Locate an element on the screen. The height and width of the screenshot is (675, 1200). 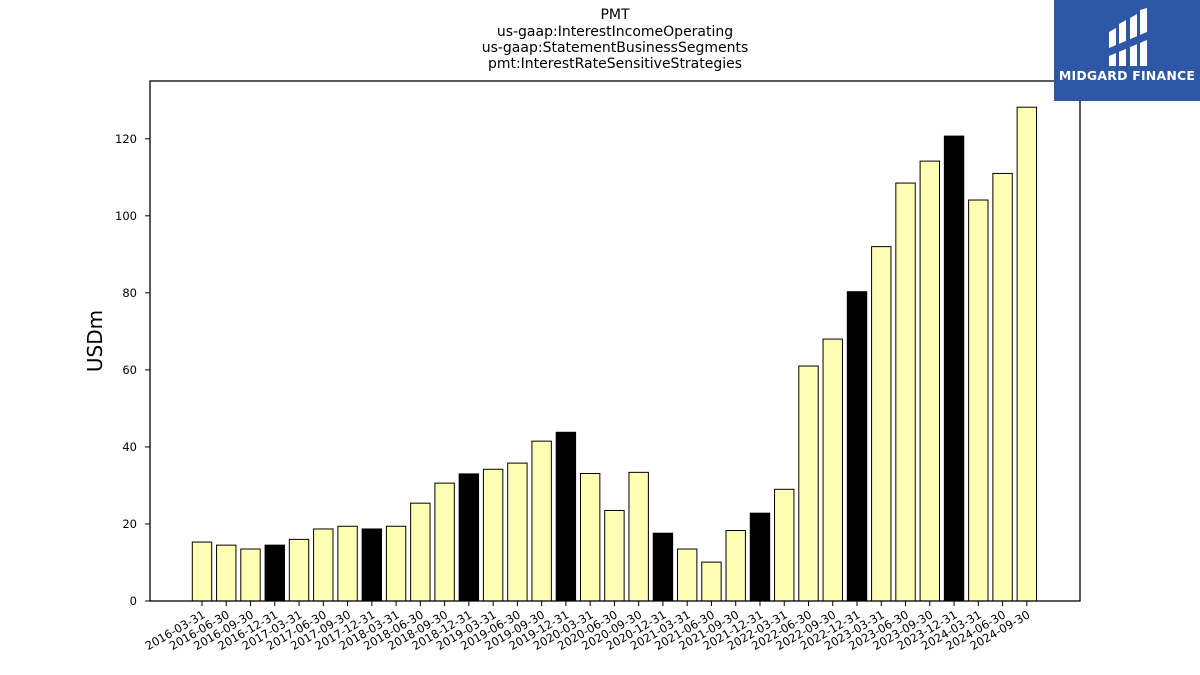
midgard-finance-logo: MIDGARD FINANCE is located at coordinates (1127, 50).